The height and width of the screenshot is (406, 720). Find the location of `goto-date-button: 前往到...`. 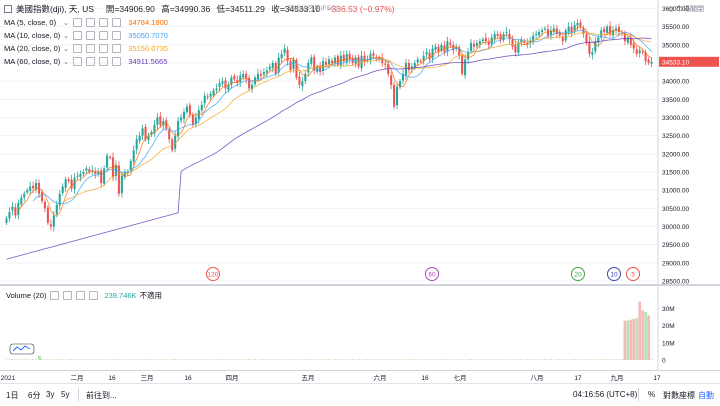

goto-date-button: 前往到... is located at coordinates (101, 395).